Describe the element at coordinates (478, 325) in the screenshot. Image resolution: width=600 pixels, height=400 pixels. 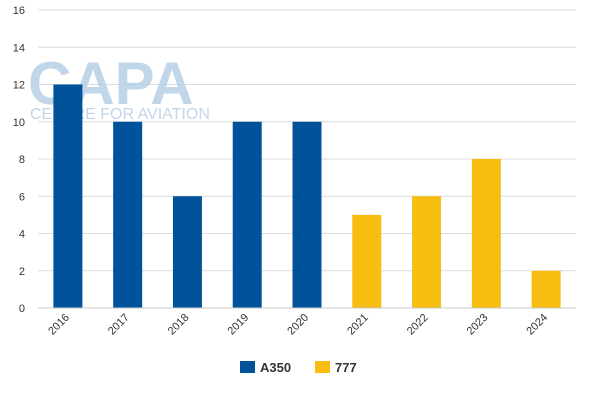
I see `x-tick-label: 2023` at that location.